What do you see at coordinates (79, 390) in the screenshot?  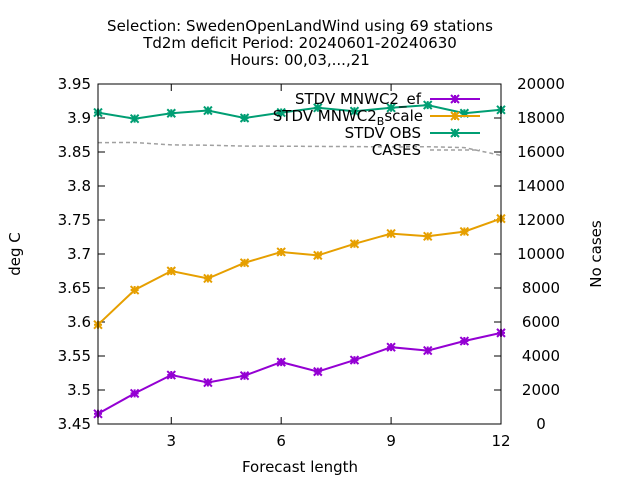 I see `y-tick-label: 3.5` at bounding box center [79, 390].